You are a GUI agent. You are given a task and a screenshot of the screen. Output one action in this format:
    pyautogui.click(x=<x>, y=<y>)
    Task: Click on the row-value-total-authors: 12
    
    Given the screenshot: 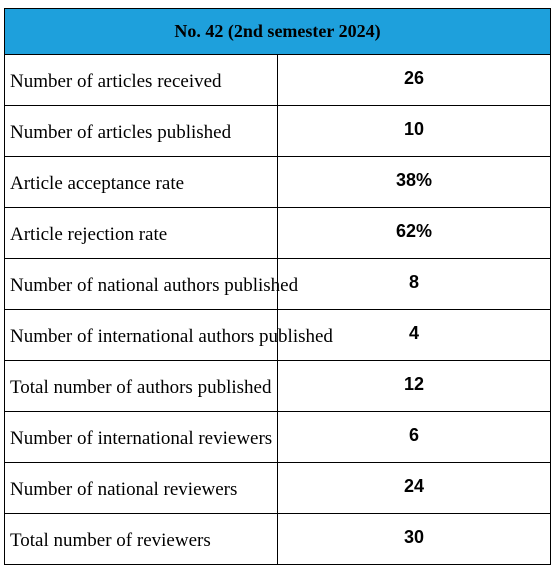 What is the action you would take?
    pyautogui.click(x=414, y=386)
    